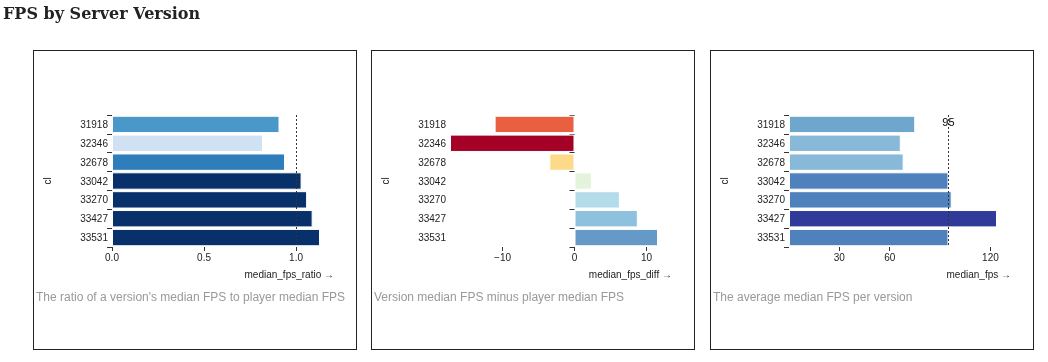 The height and width of the screenshot is (362, 1048). Describe the element at coordinates (948, 121) in the screenshot. I see `ref-line-label: 95` at that location.